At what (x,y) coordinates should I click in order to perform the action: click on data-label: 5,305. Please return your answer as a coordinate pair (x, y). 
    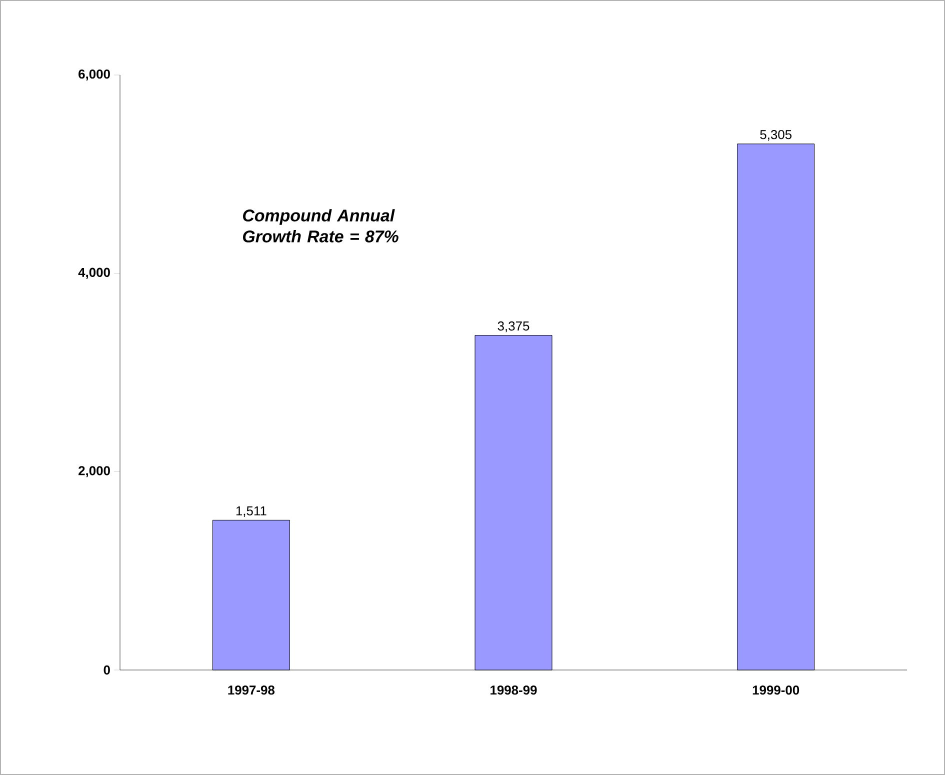
    Looking at the image, I should click on (776, 135).